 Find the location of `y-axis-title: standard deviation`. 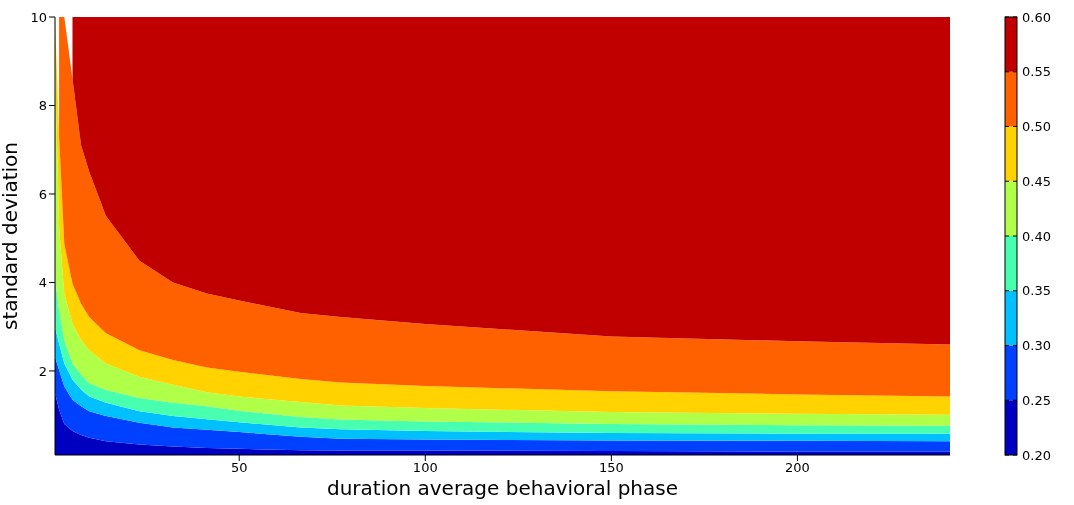

y-axis-title: standard deviation is located at coordinates (11, 236).